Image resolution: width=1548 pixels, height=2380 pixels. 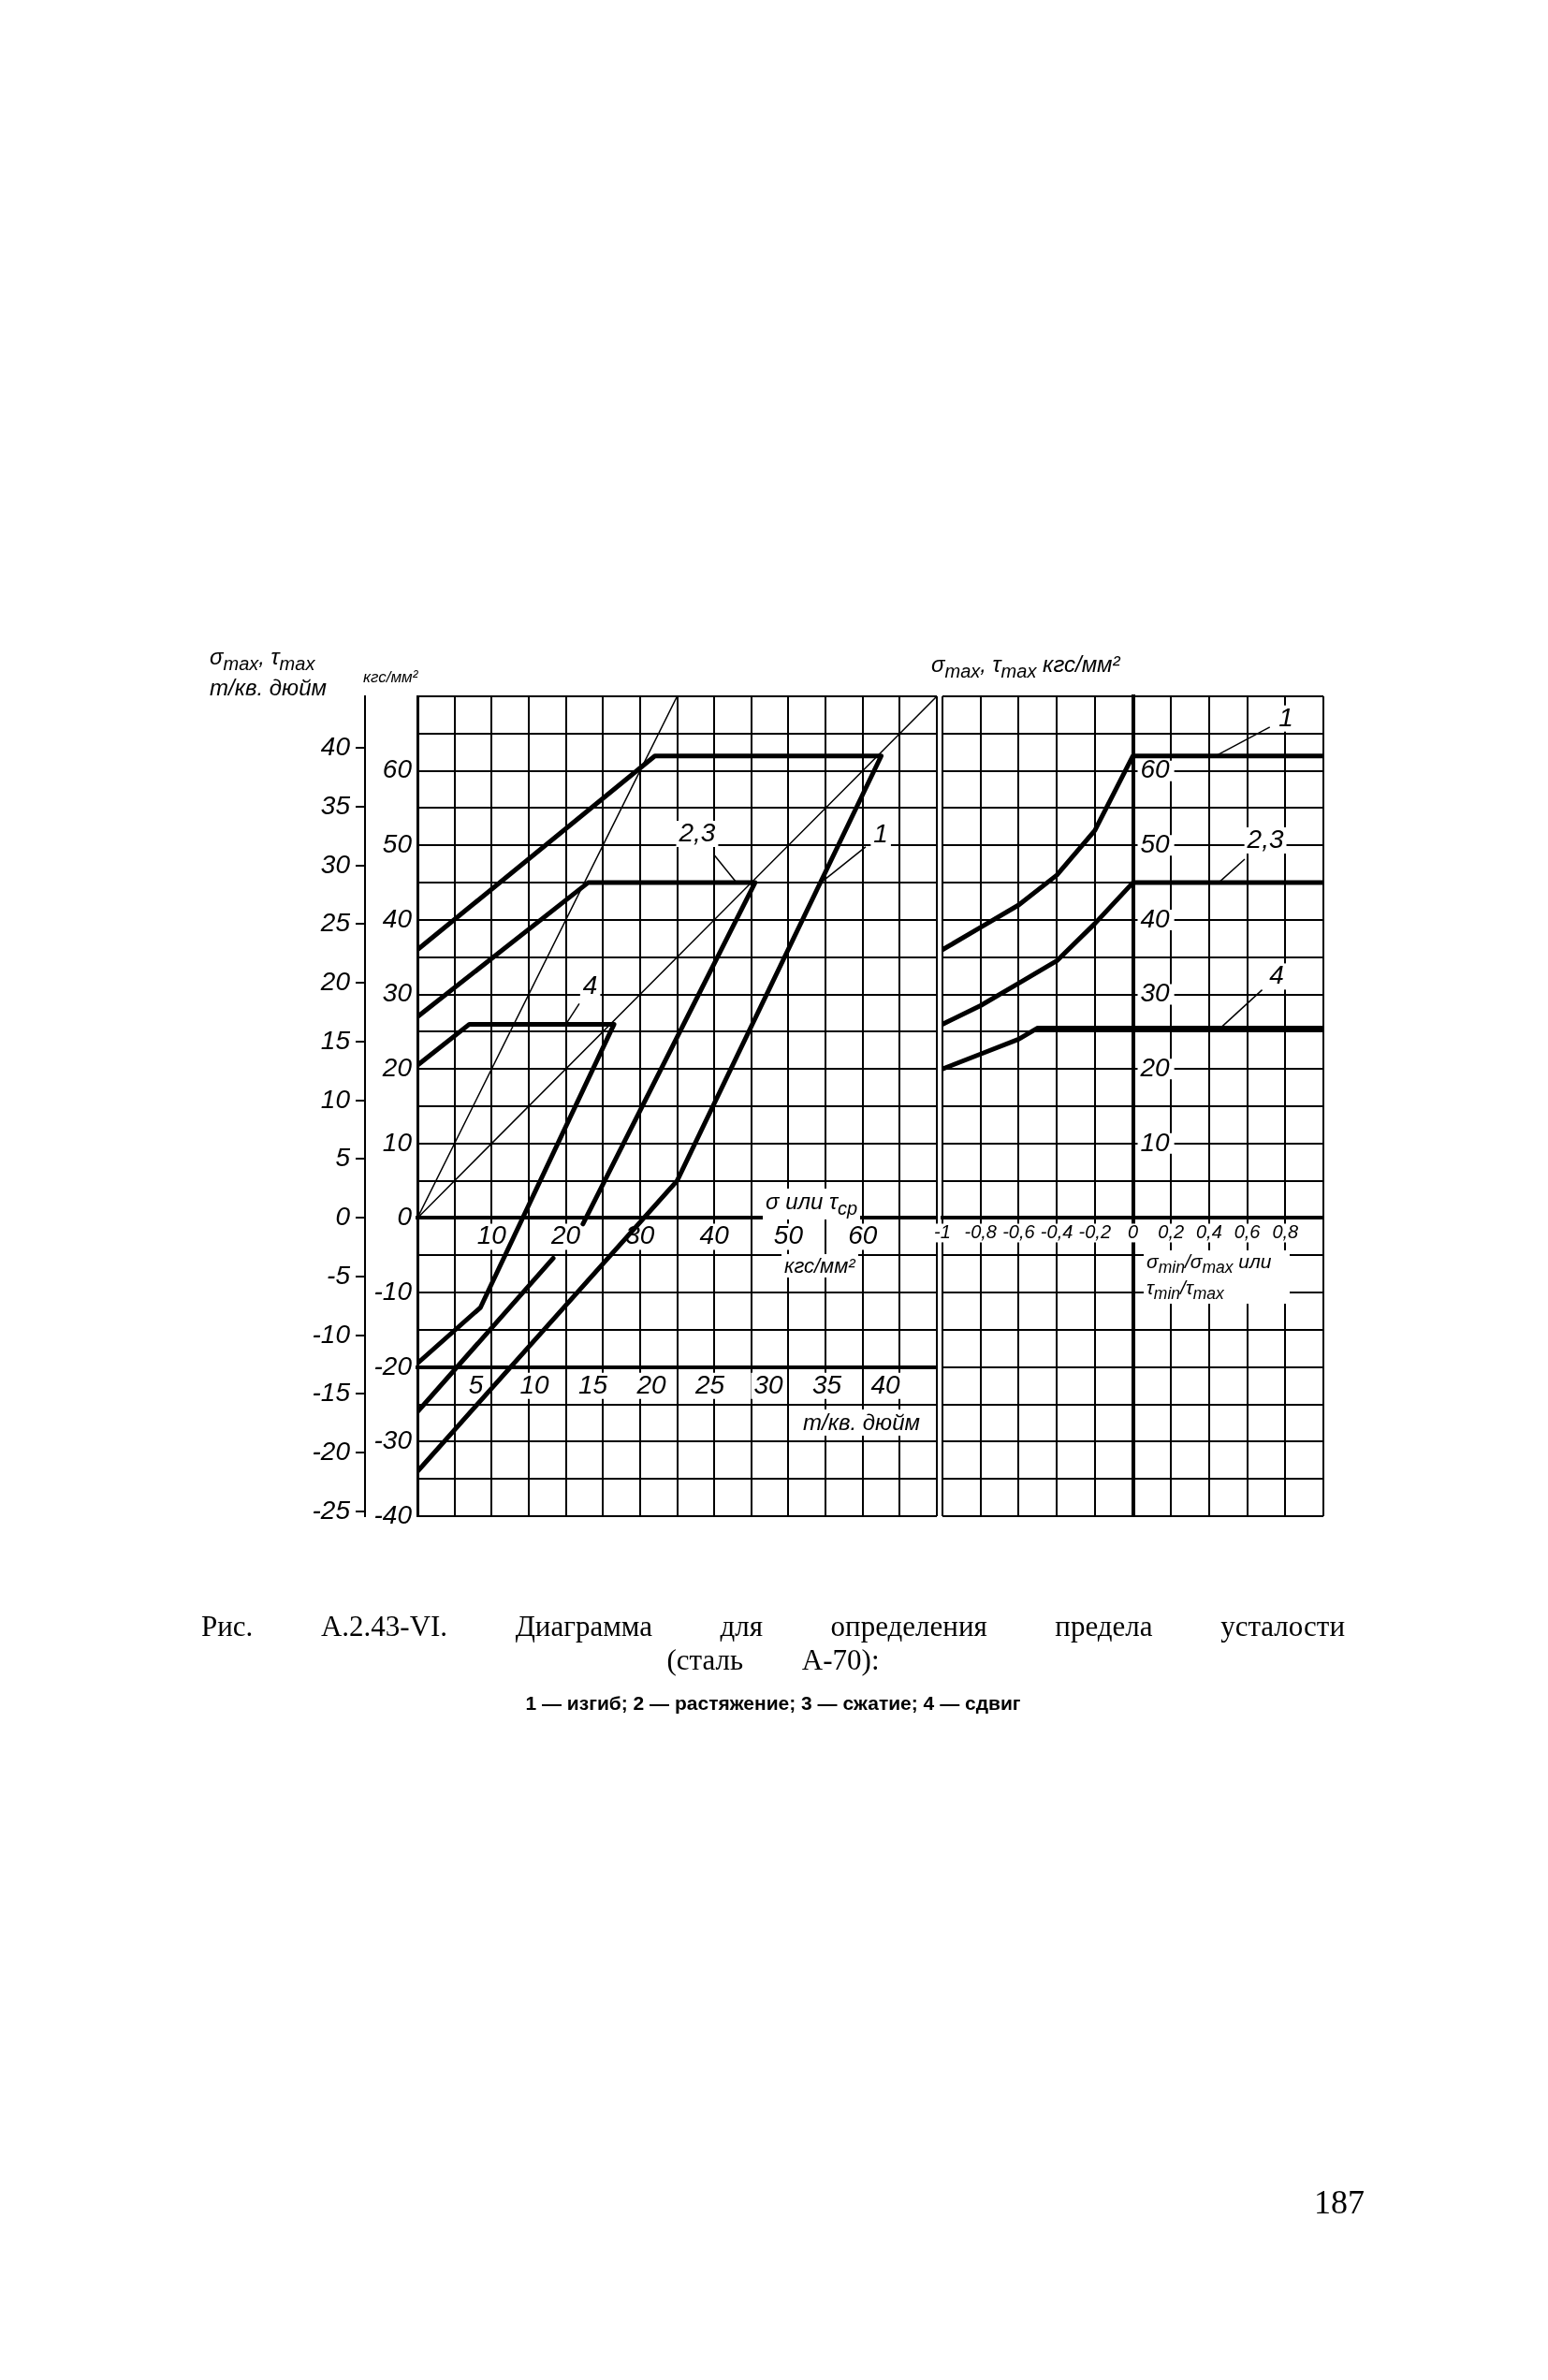 I want to click on y2-tick-label: 10, so click(x=335, y=1099).